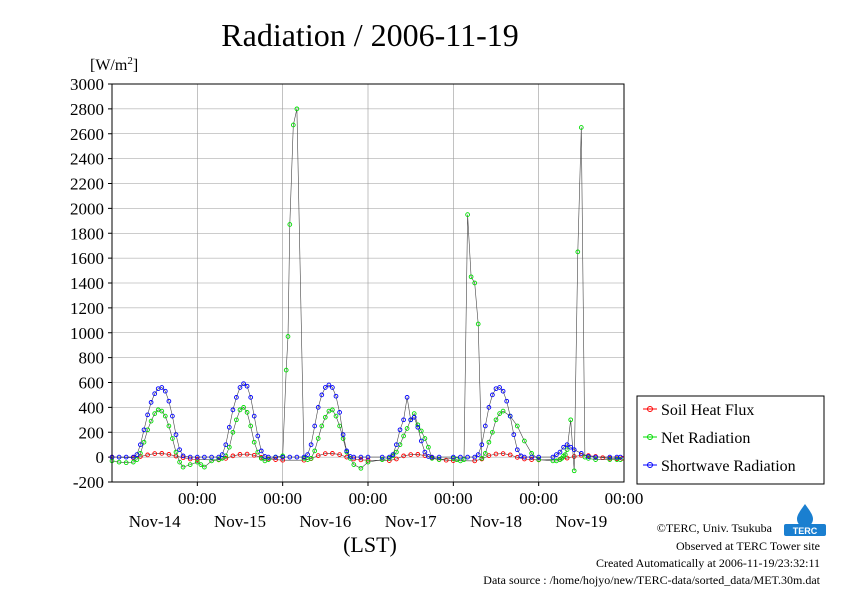  I want to click on y-tick-label: 600, so click(92, 383).